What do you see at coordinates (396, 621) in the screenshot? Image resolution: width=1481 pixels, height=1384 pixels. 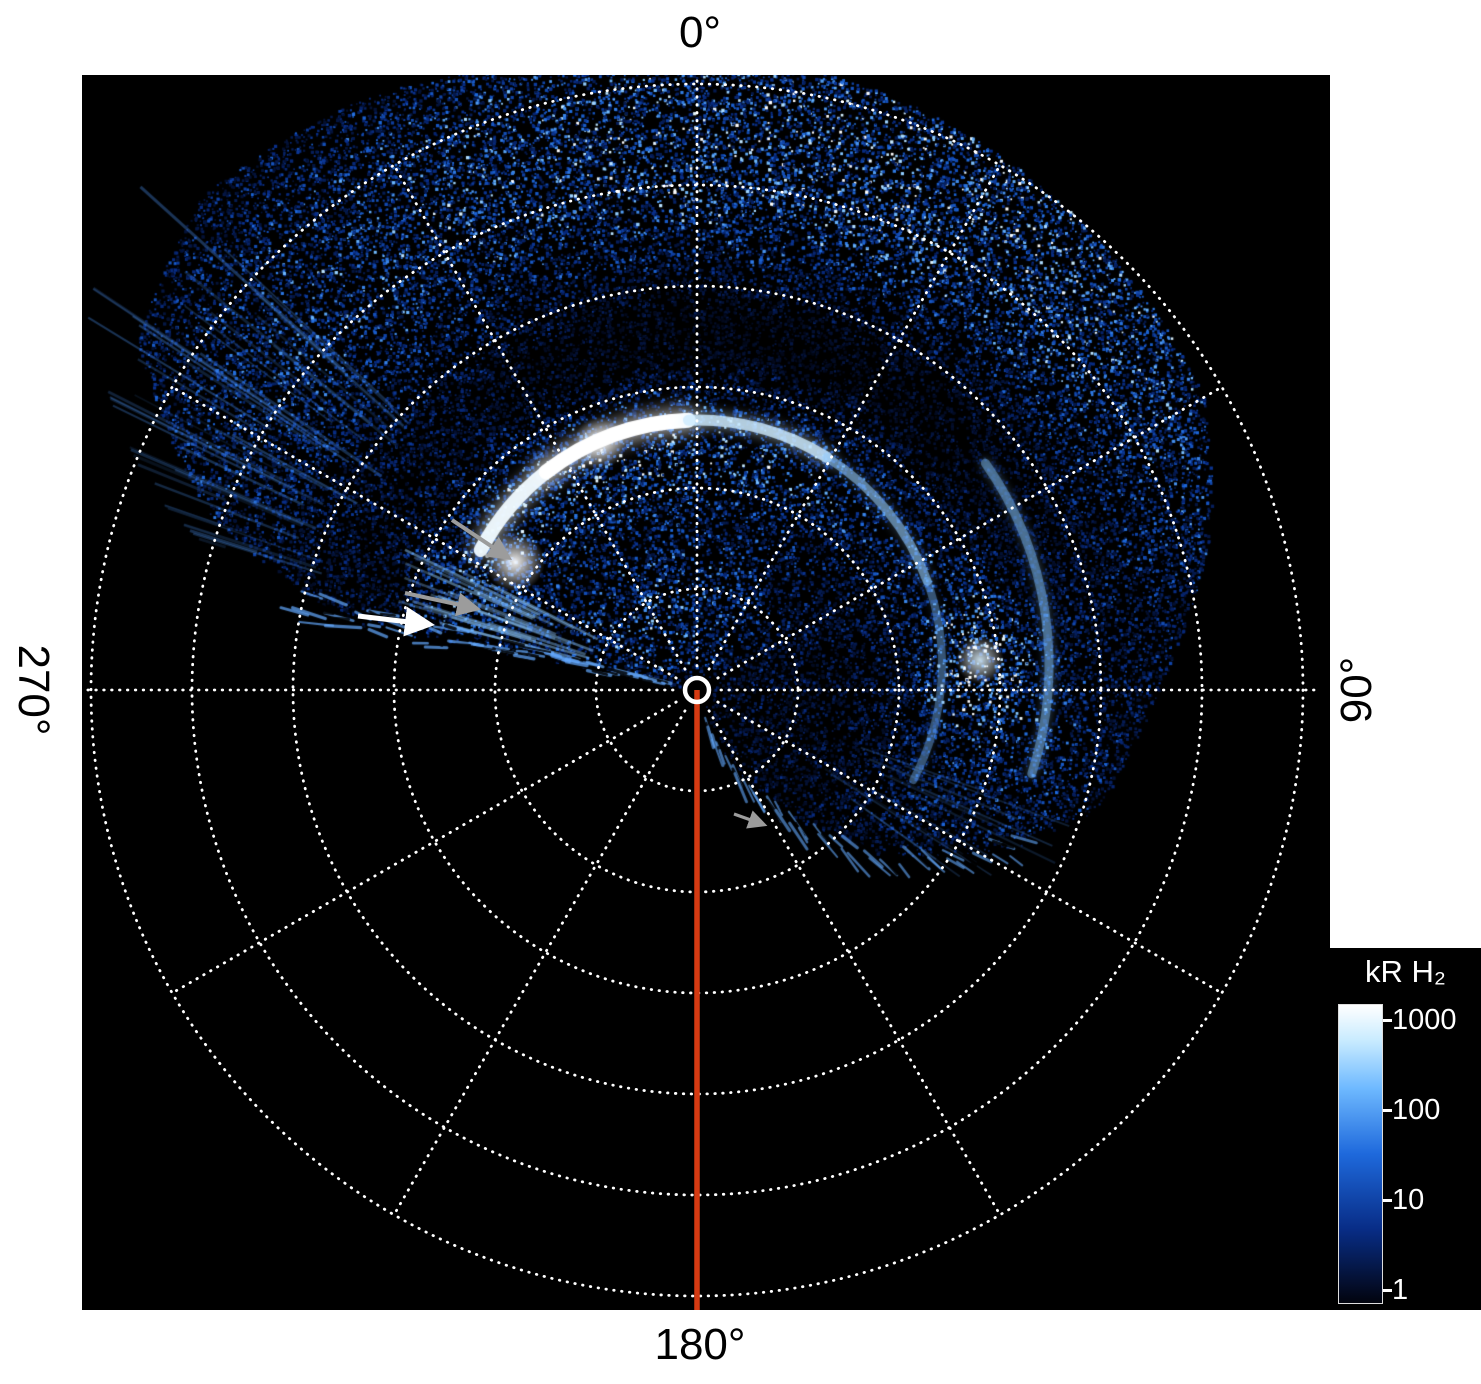 I see `white-arrow` at bounding box center [396, 621].